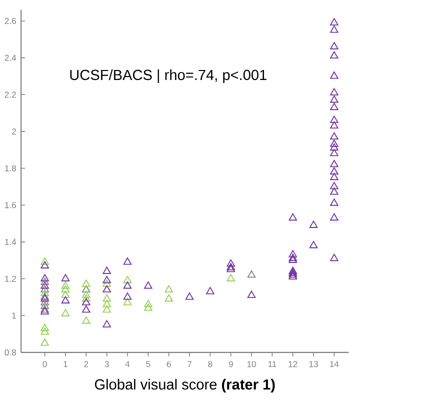 This screenshot has height=413, width=433. What do you see at coordinates (313, 364) in the screenshot?
I see `x-tick-label: 13` at bounding box center [313, 364].